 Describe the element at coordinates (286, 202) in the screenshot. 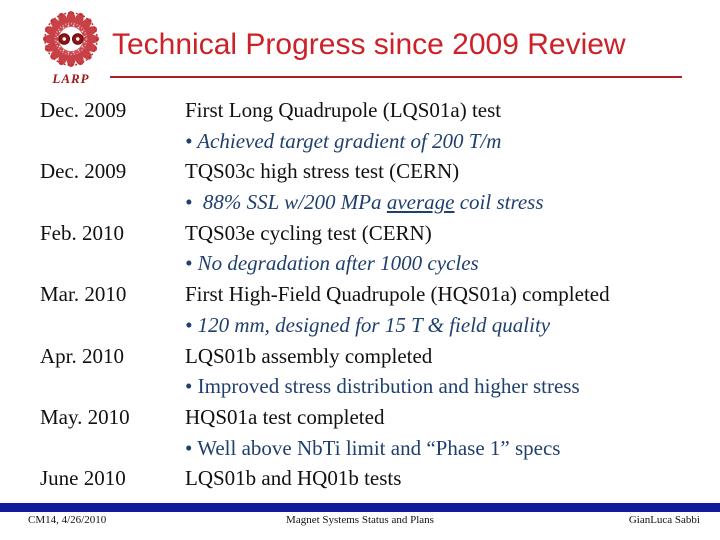

I see `note-text: • 88% SSL w/200 MPa` at that location.